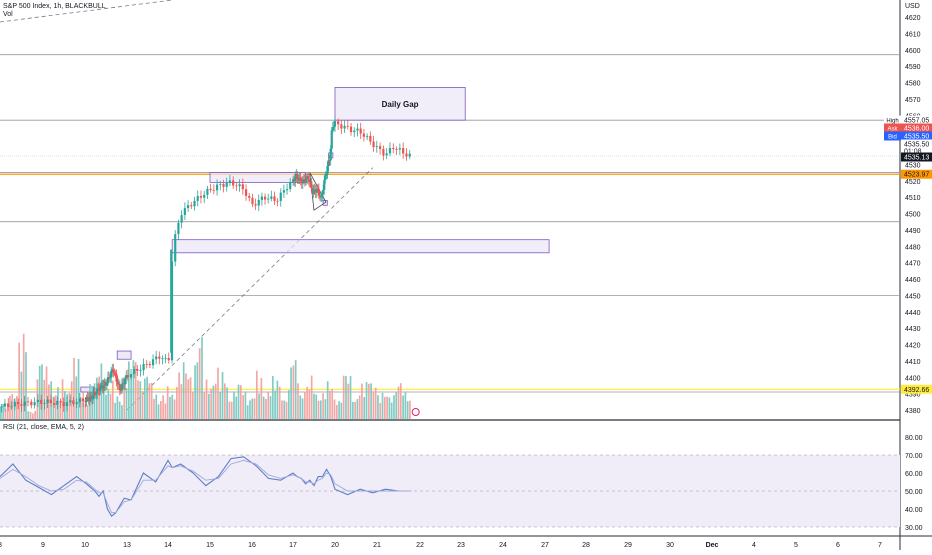 Image resolution: width=932 pixels, height=555 pixels. I want to click on trend-line-diagonal, so click(250, 289).